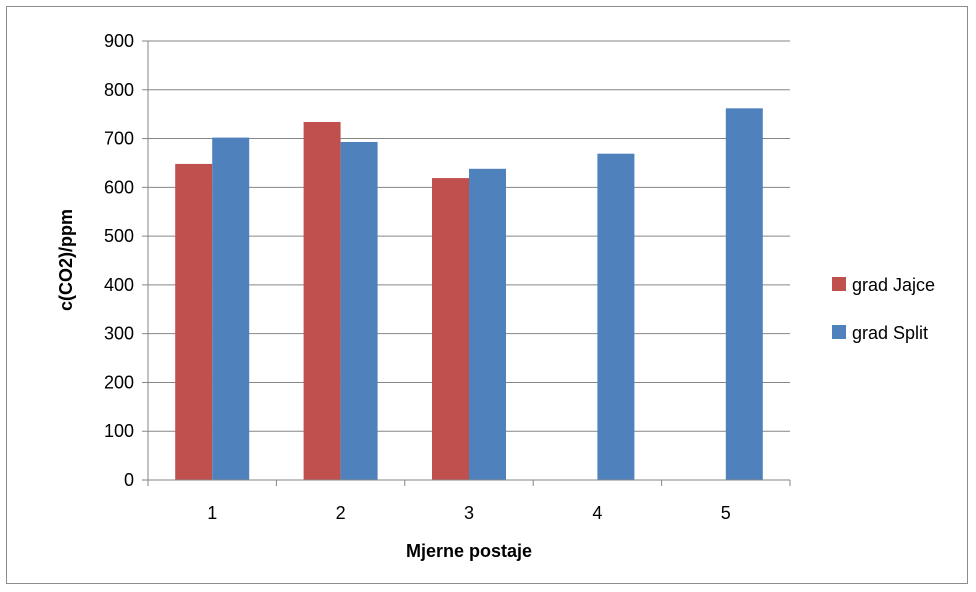 This screenshot has width=976, height=592. I want to click on x-tick-label: 2, so click(341, 513).